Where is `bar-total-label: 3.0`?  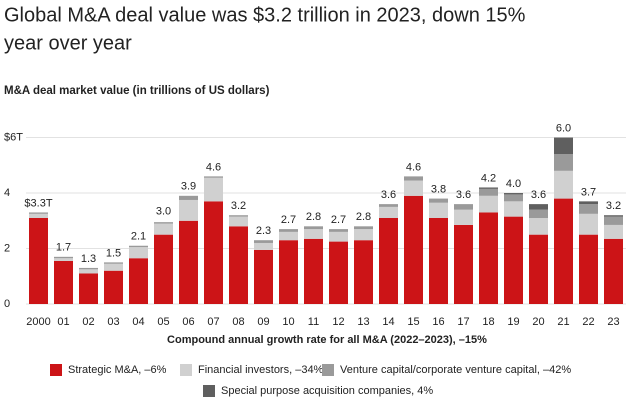 bar-total-label: 3.0 is located at coordinates (163, 212).